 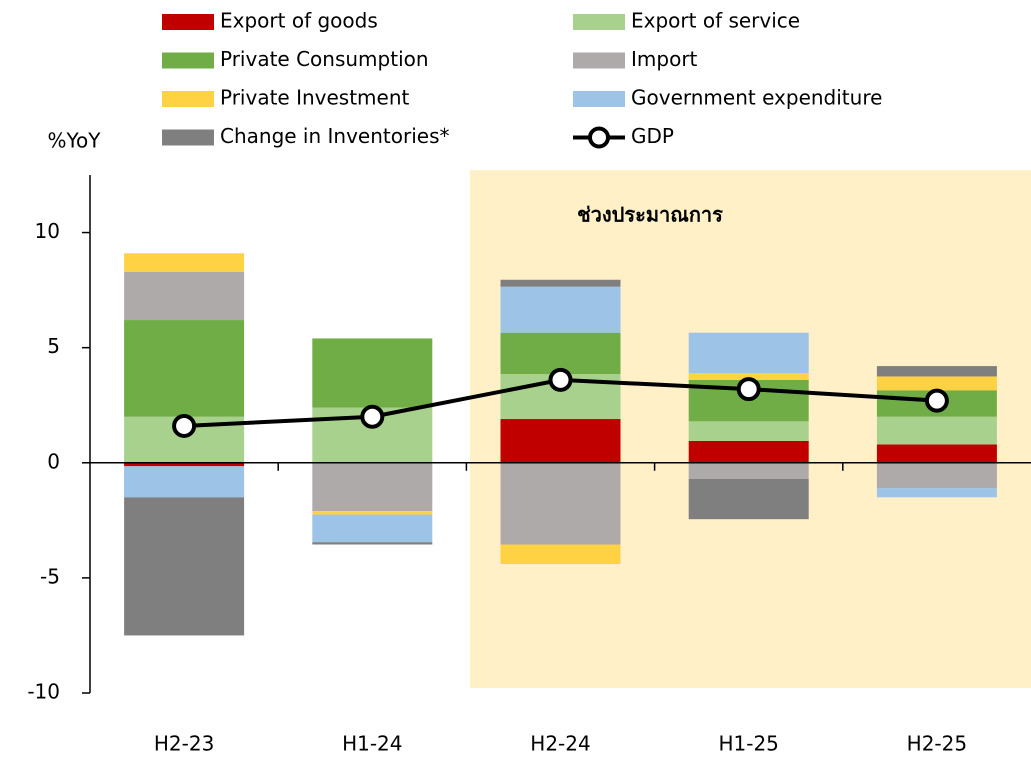 I want to click on y-tick-label: 10, so click(x=47, y=231).